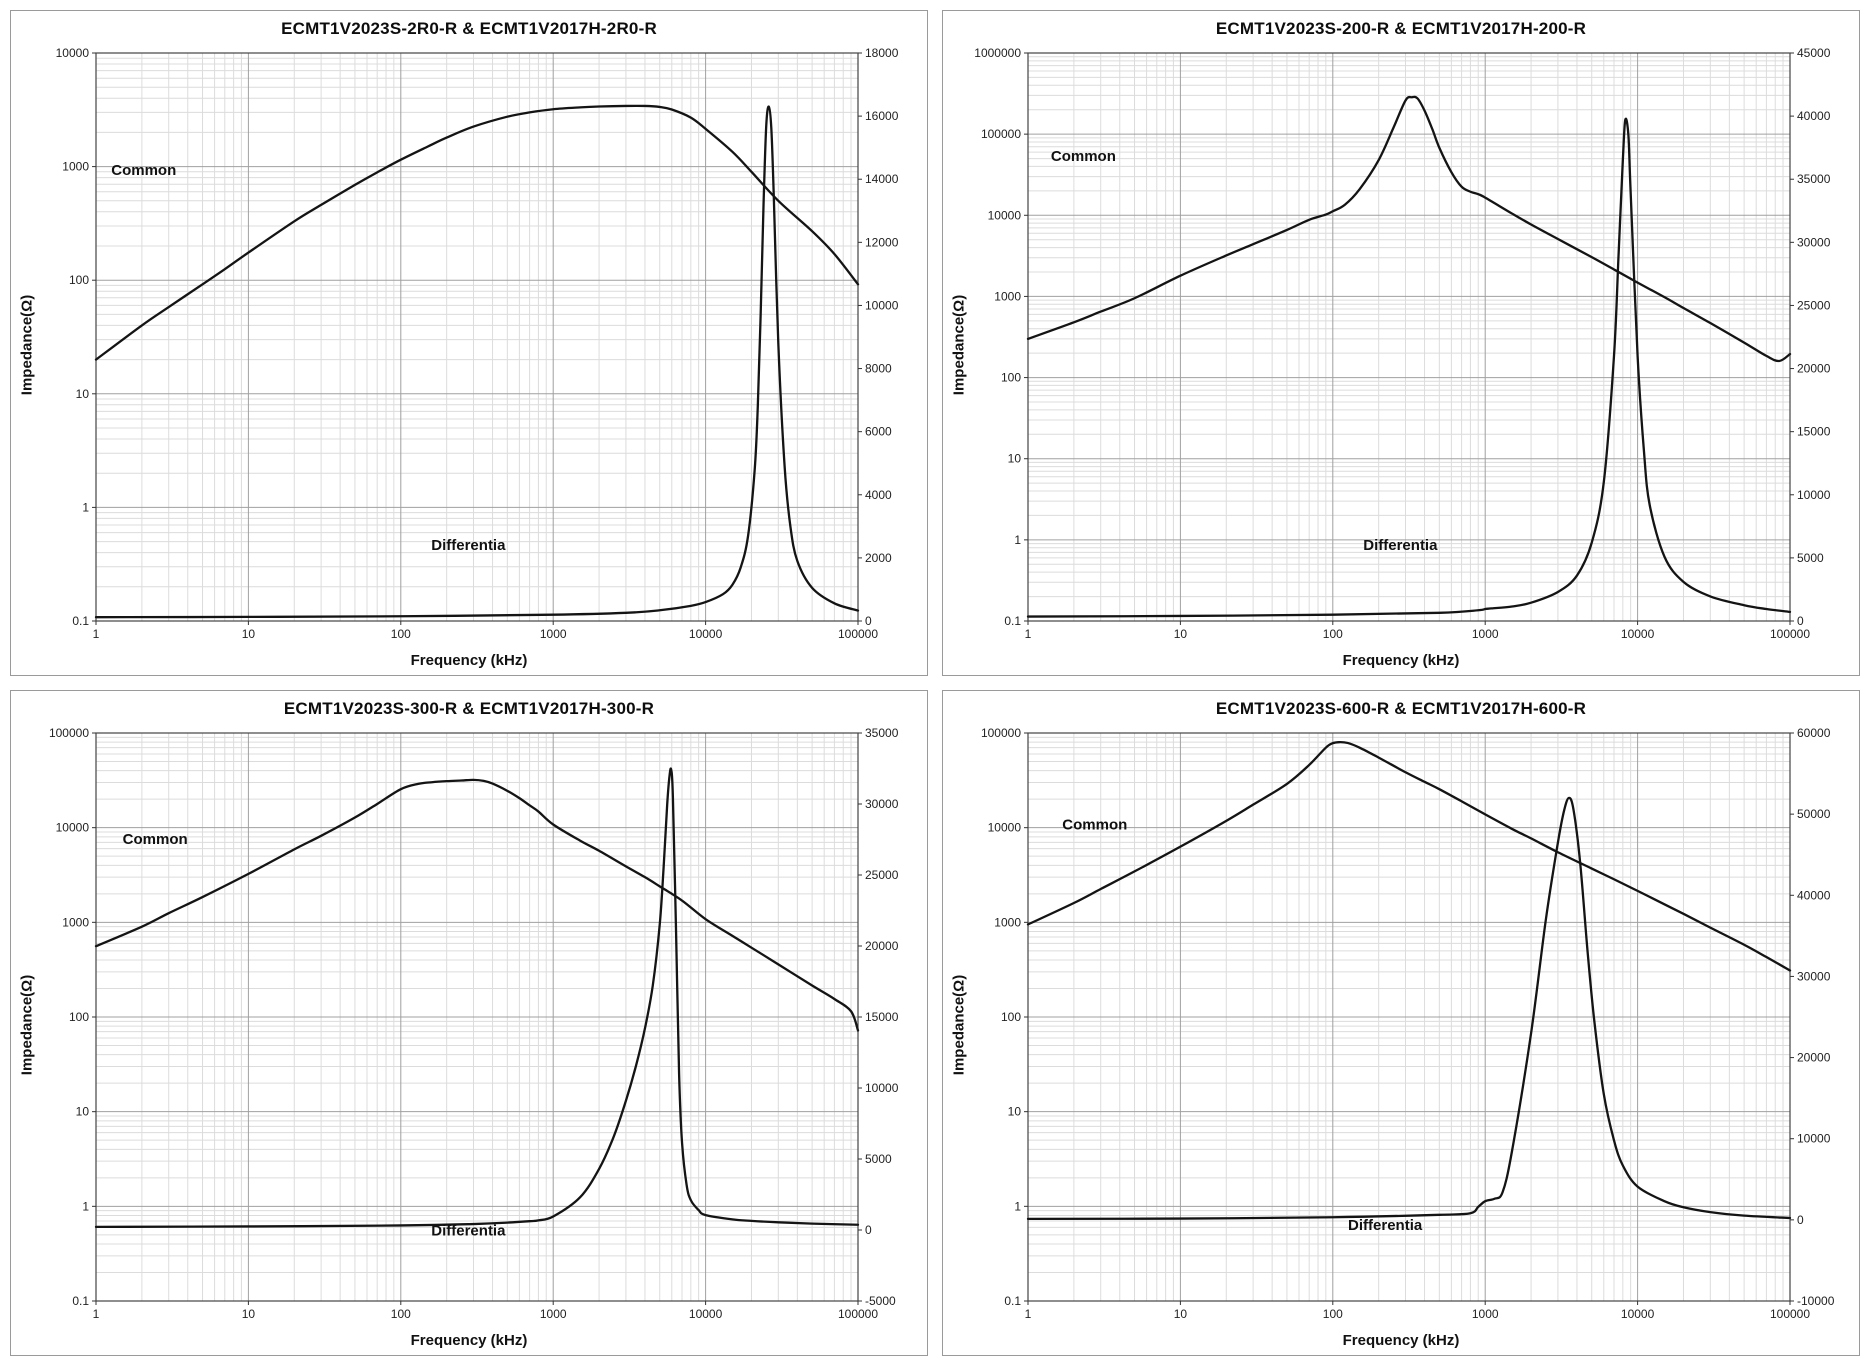 The image size is (1870, 1368). Describe the element at coordinates (878, 432) in the screenshot. I see `svg-text: 6000` at that location.